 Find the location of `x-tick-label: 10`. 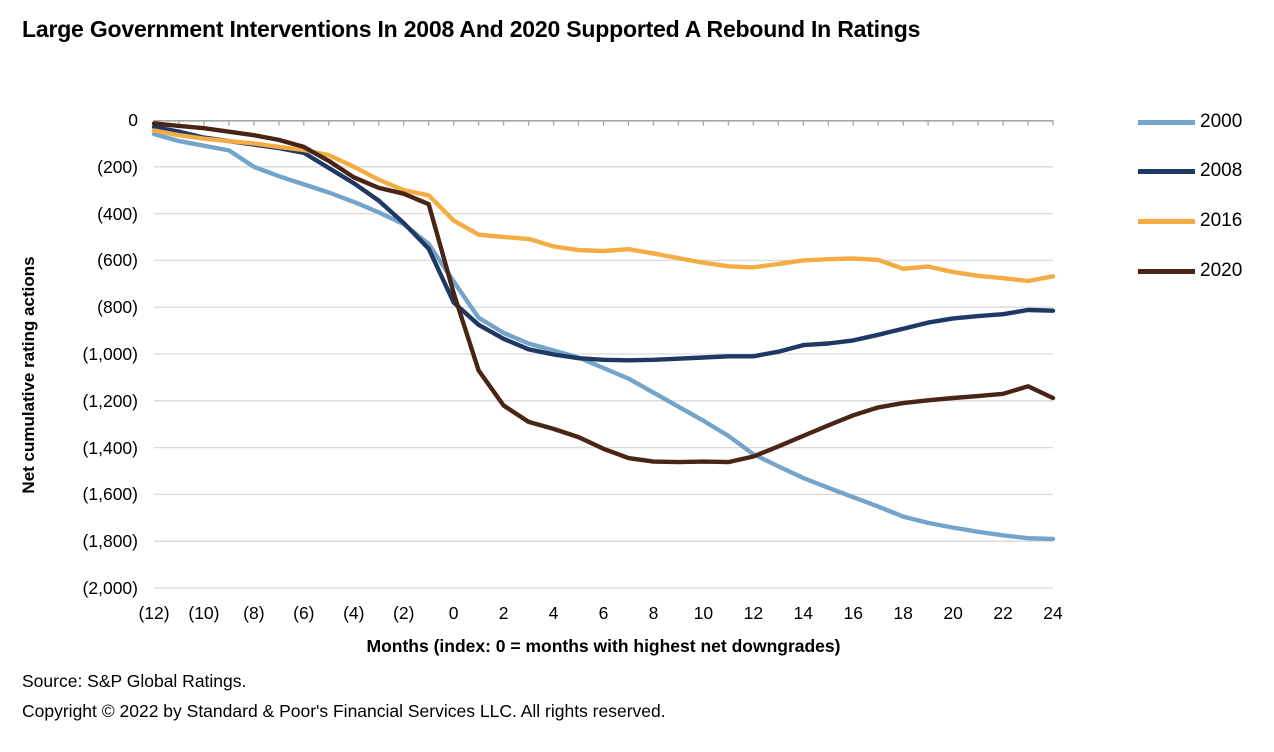

x-tick-label: 10 is located at coordinates (703, 613).